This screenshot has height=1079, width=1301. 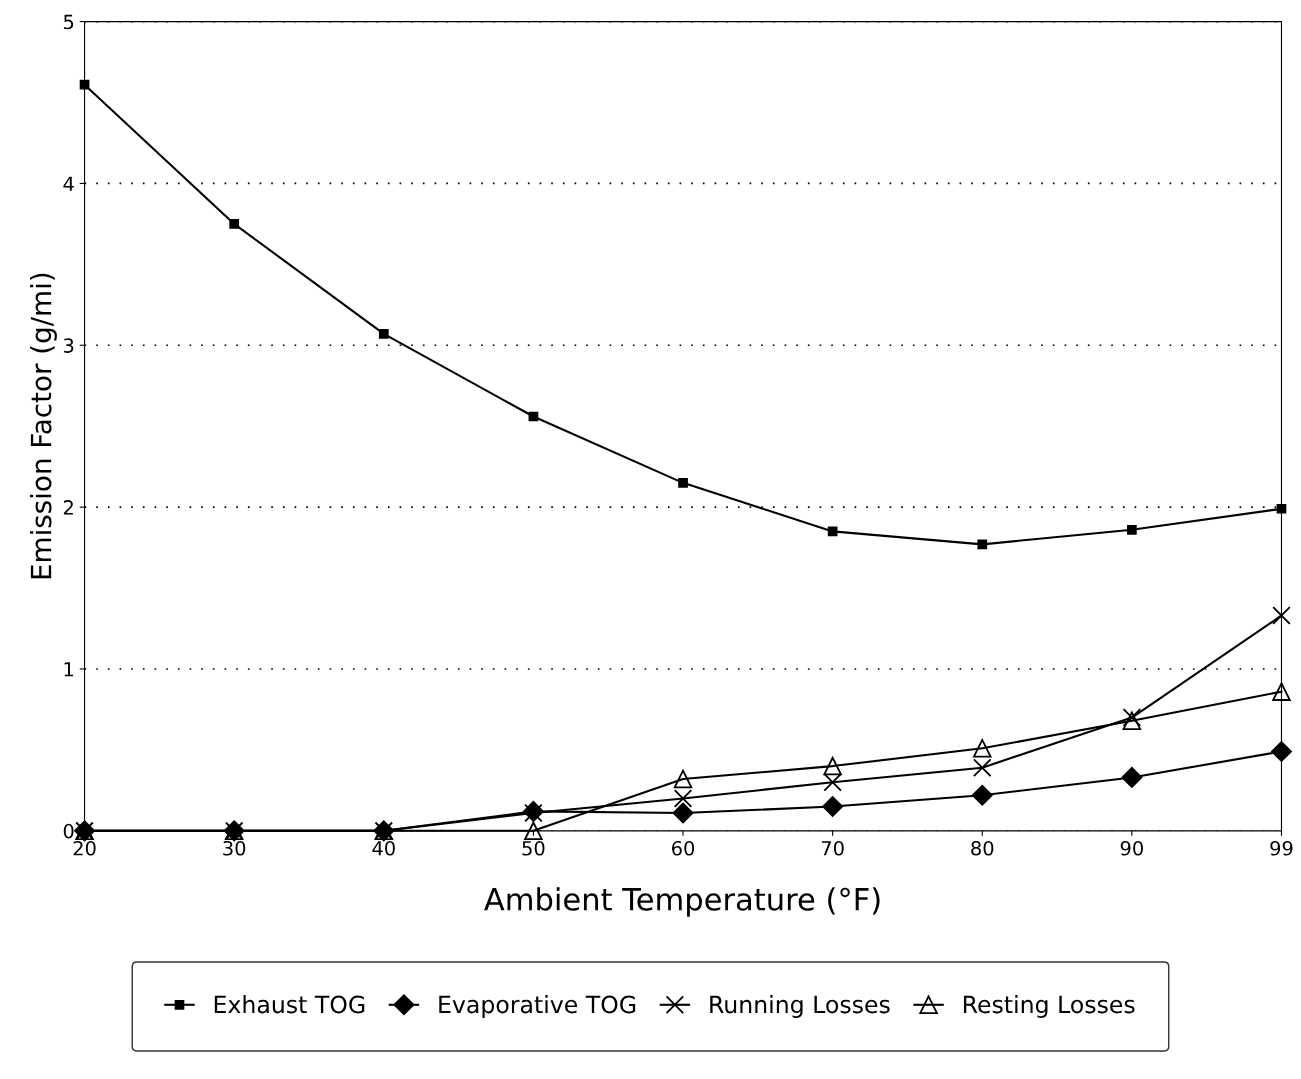 I want to click on legend-label: Evaporative TOG, so click(x=537, y=1006).